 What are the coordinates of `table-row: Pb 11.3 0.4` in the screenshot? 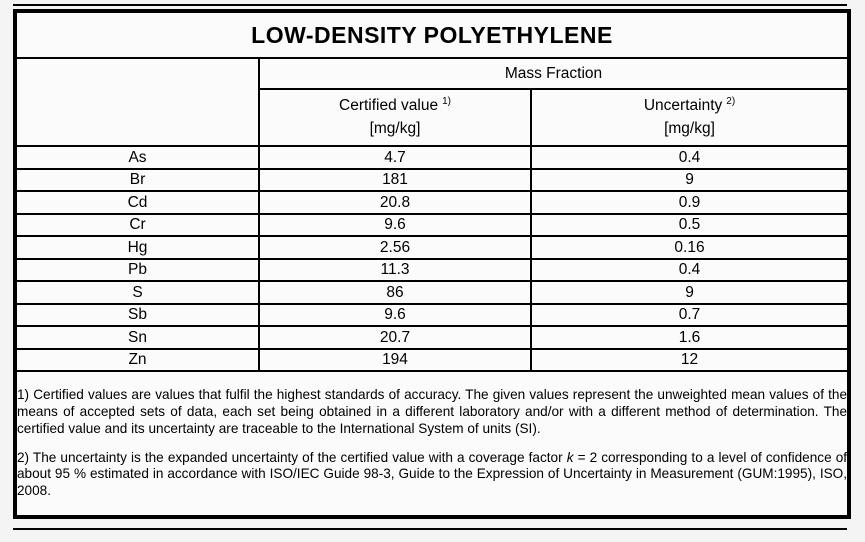 It's located at (432, 269).